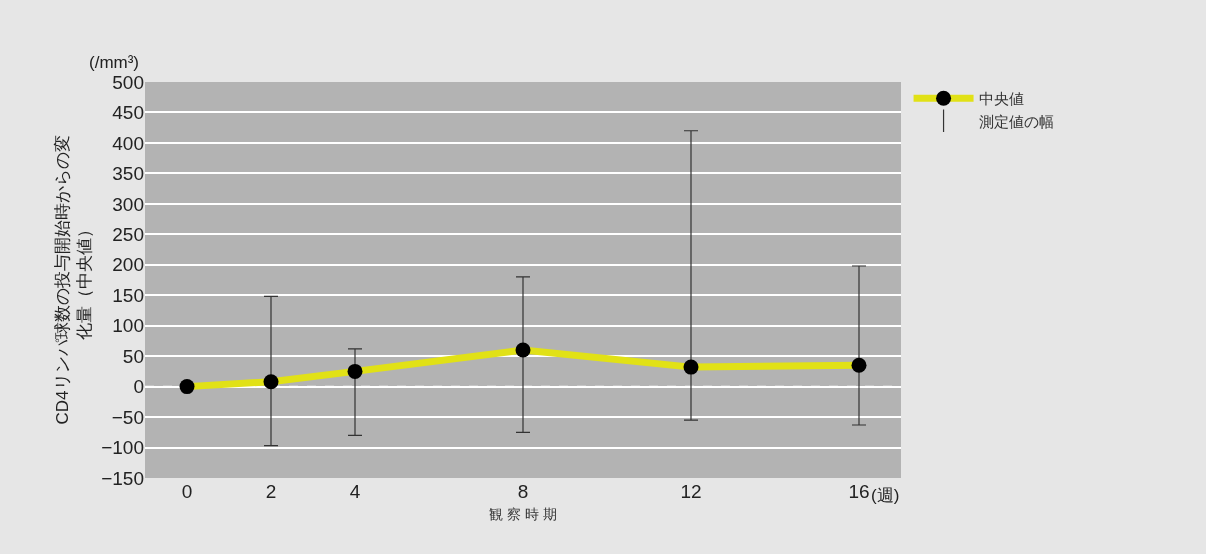  What do you see at coordinates (128, 234) in the screenshot?
I see `y-tick-label: 250` at bounding box center [128, 234].